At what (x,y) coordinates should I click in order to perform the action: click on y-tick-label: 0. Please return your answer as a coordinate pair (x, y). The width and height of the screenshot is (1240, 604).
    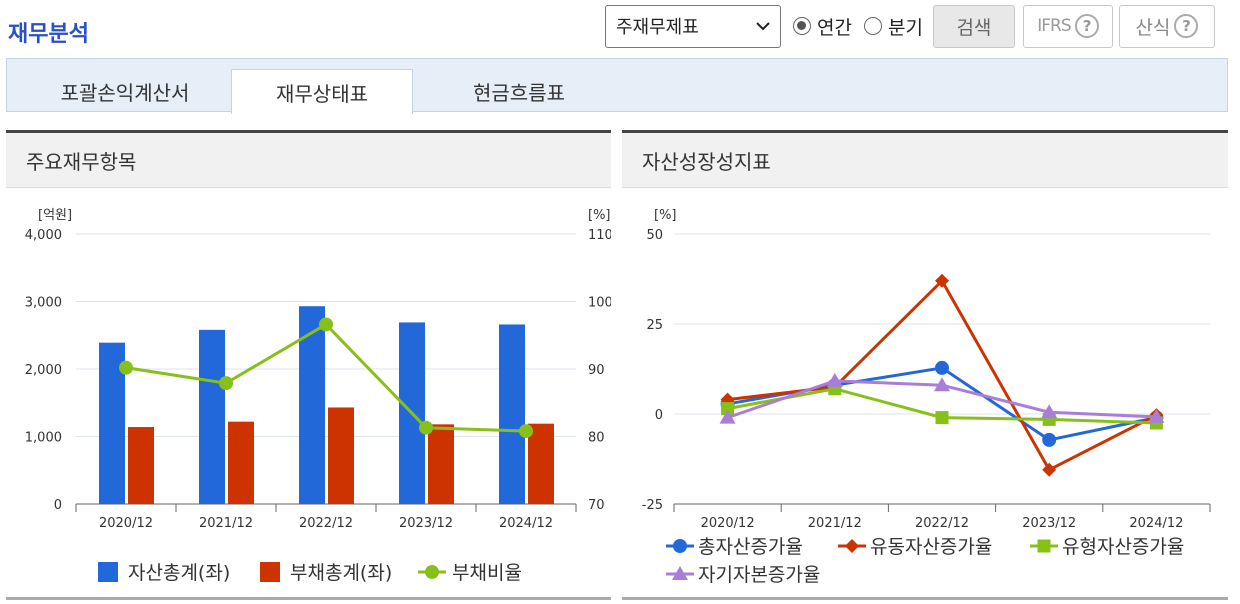
    Looking at the image, I should click on (659, 415).